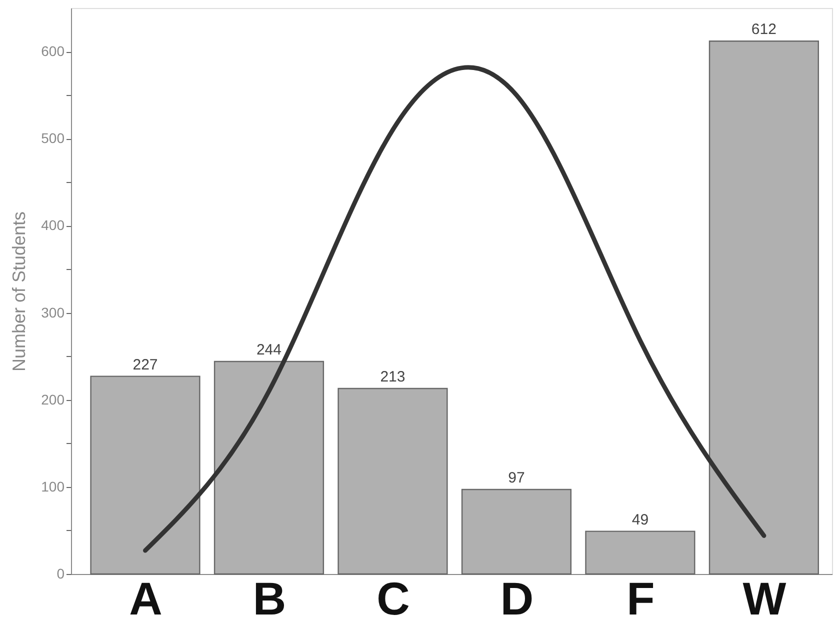 The width and height of the screenshot is (834, 627). Describe the element at coordinates (393, 598) in the screenshot. I see `x-tick-label: C` at that location.